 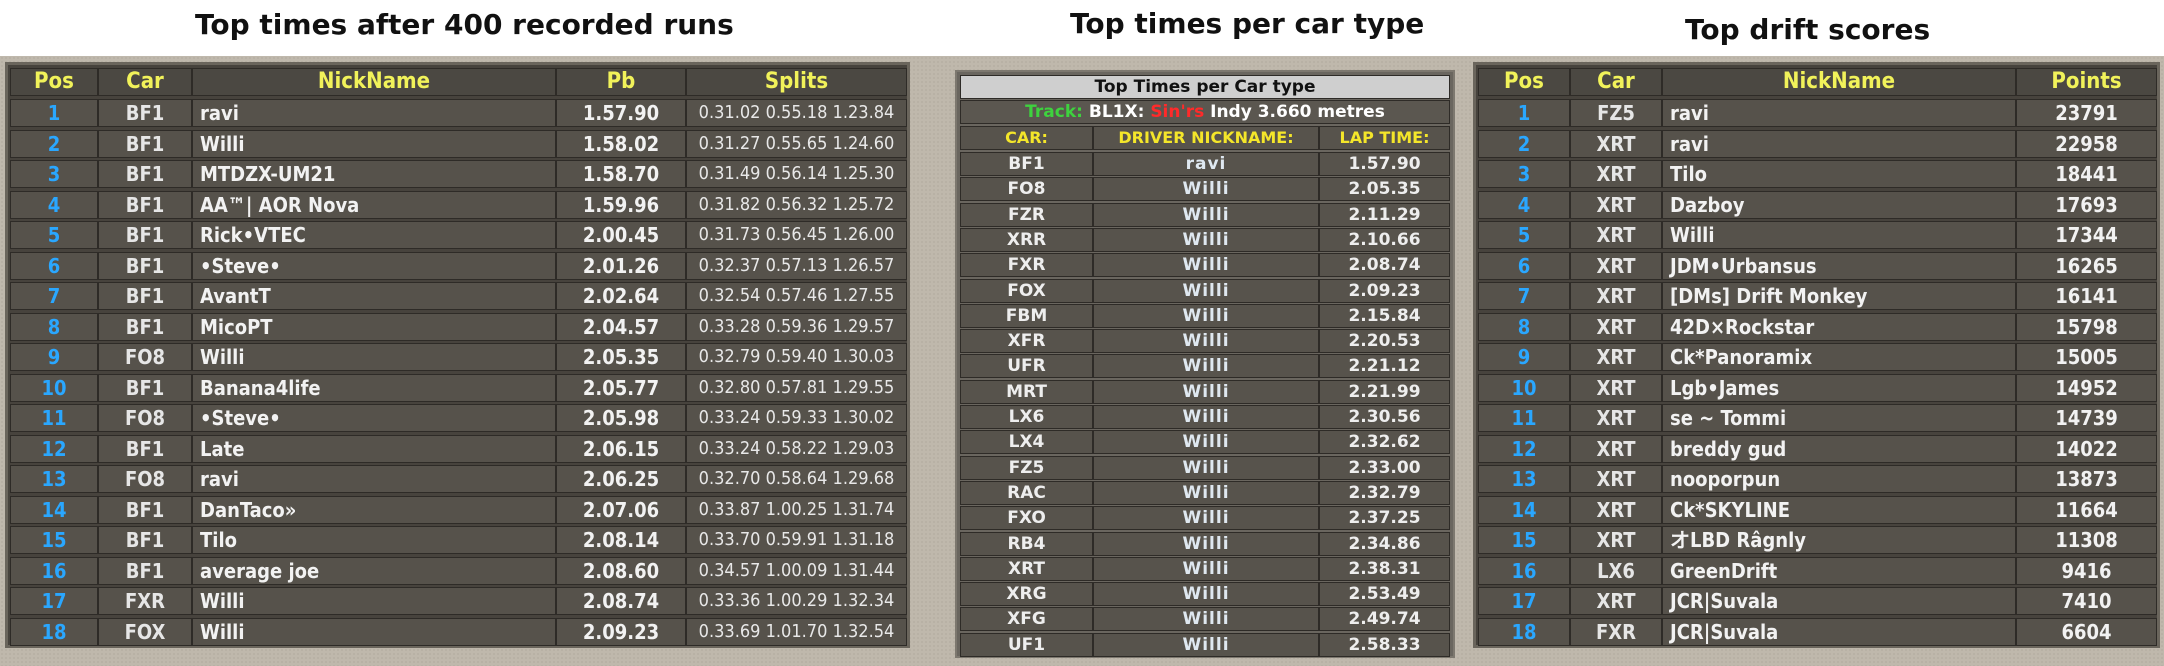 I want to click on row-personal-best: 2.08.60, so click(x=621, y=570).